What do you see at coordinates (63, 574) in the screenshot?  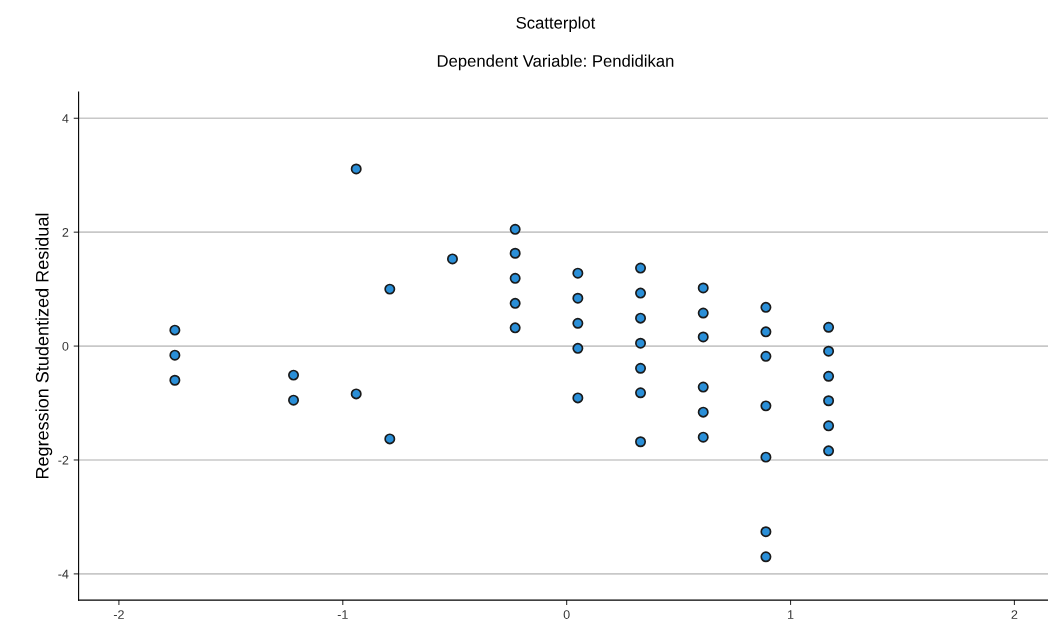 I see `y-tick-label: -4` at bounding box center [63, 574].